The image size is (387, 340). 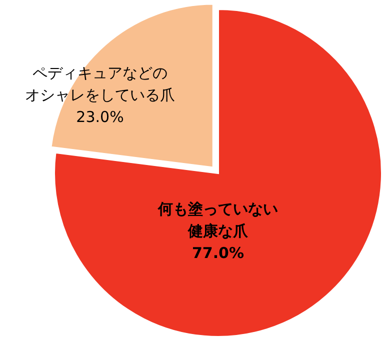 I want to click on slice-label: 何も塗っていない健康な爪, so click(x=217, y=220).